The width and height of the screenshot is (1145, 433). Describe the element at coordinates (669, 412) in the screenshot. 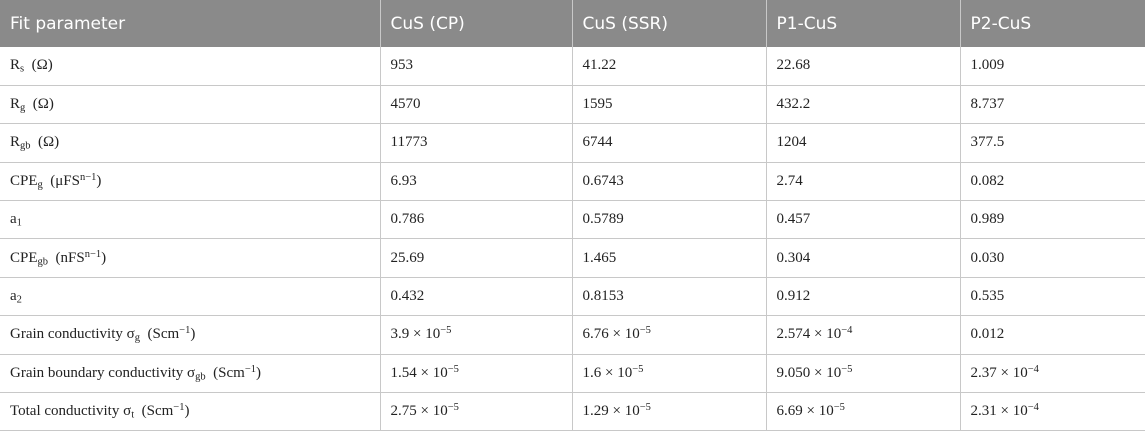

I see `value-cell: 1.29 × 10−5` at that location.